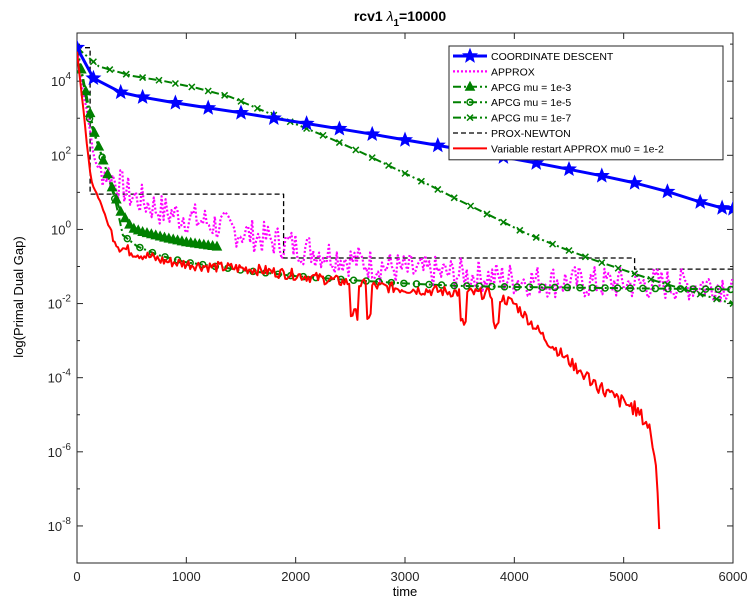 This screenshot has width=749, height=603. Describe the element at coordinates (405, 591) in the screenshot. I see `x-axis-label: time` at that location.